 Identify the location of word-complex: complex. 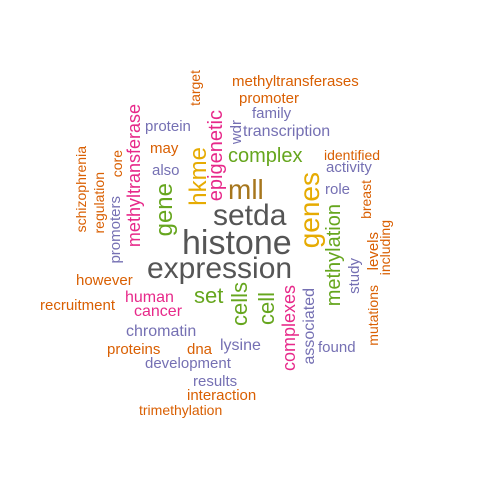
(265, 156).